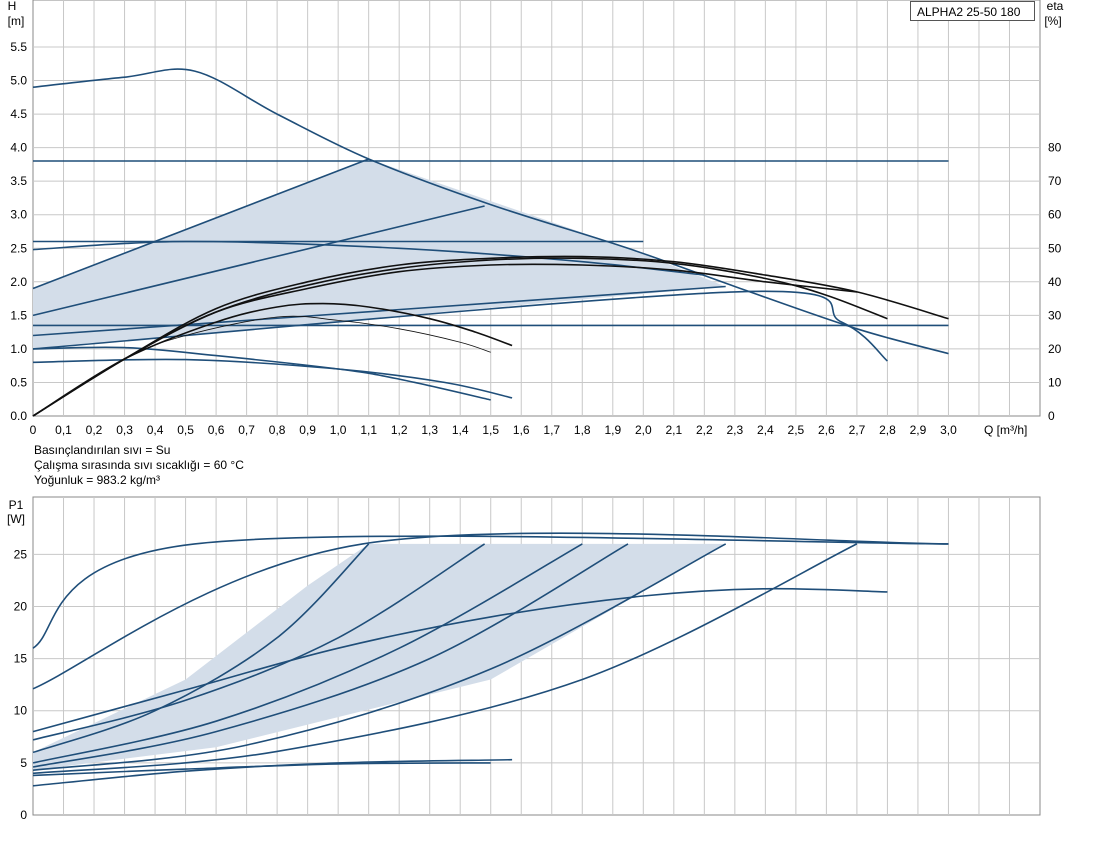 Image resolution: width=1114 pixels, height=850 pixels. What do you see at coordinates (1055, 282) in the screenshot?
I see `y2-tick-label: 40` at bounding box center [1055, 282].